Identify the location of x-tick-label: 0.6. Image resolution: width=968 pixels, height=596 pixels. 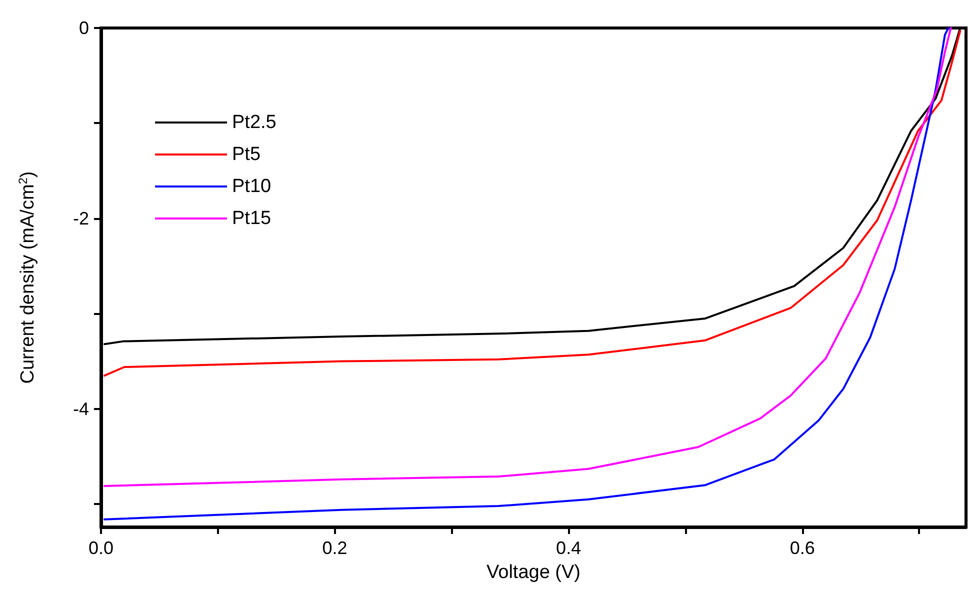
(802, 548).